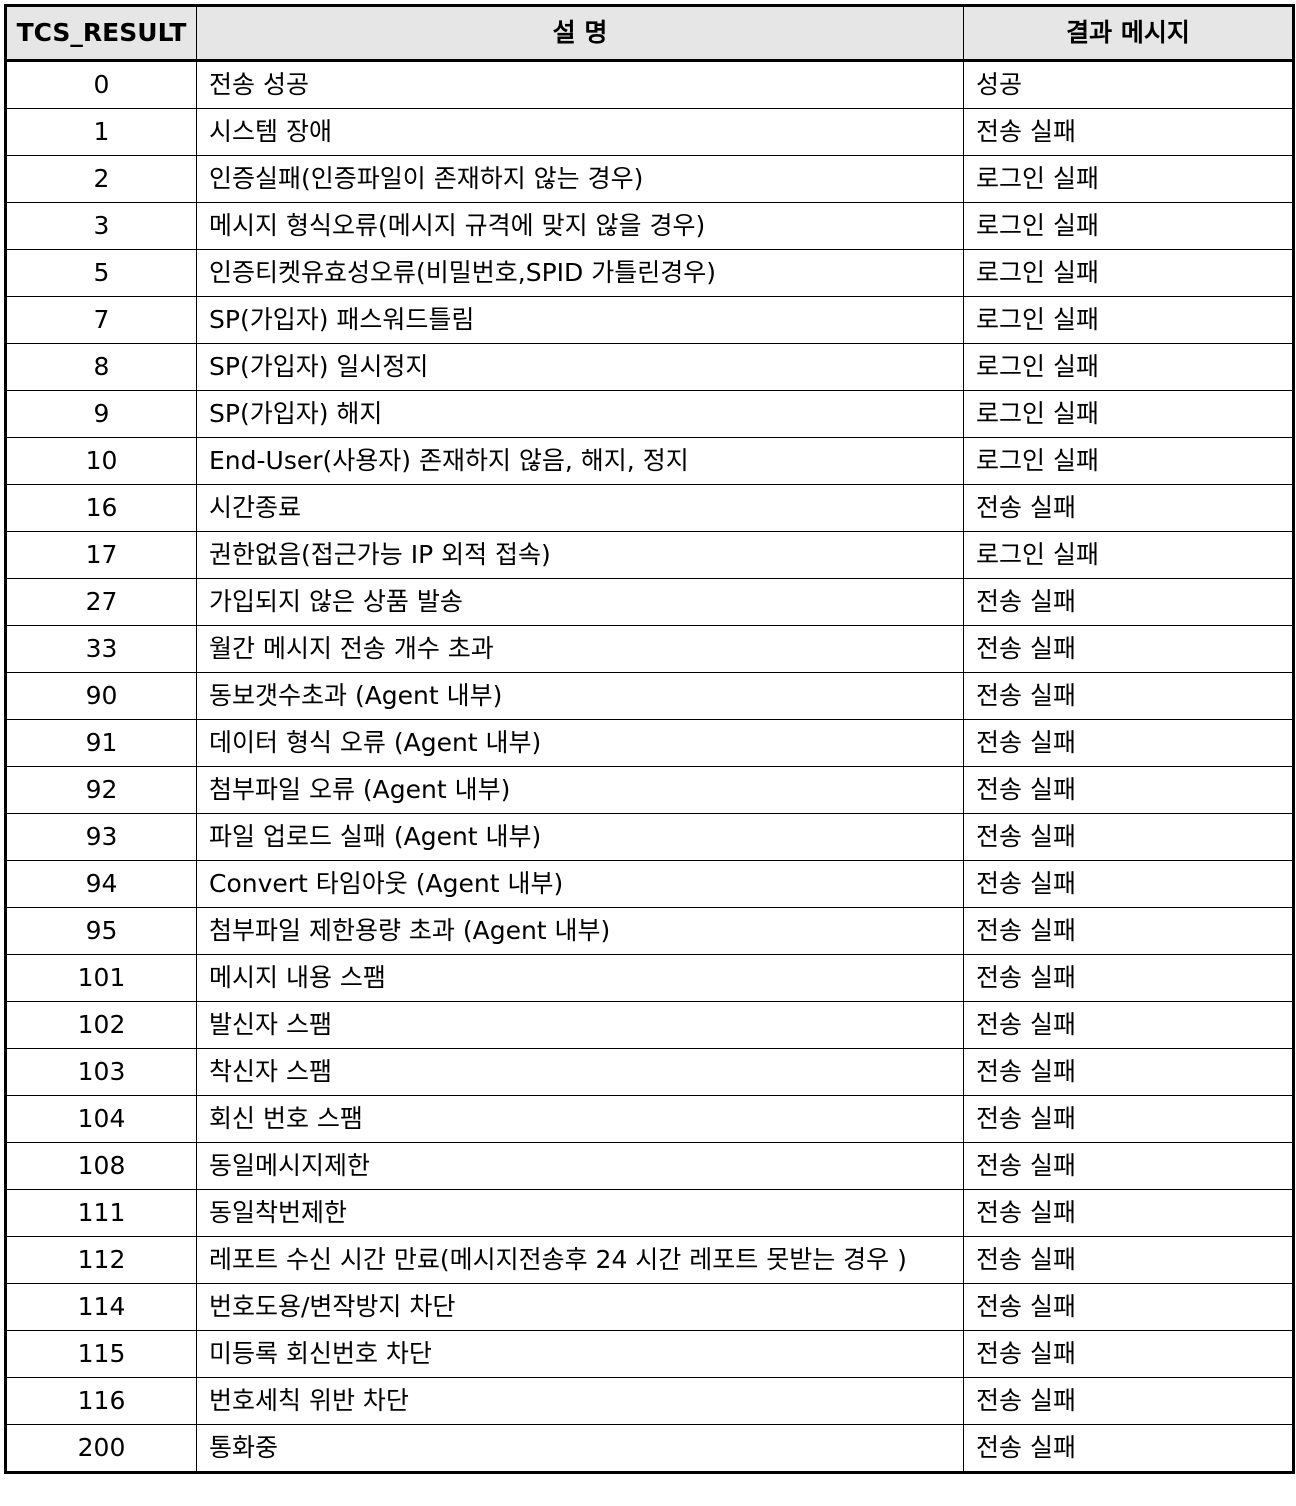 The height and width of the screenshot is (1506, 1296). I want to click on description-cell: 미등록 회신번호 차단, so click(580, 1354).